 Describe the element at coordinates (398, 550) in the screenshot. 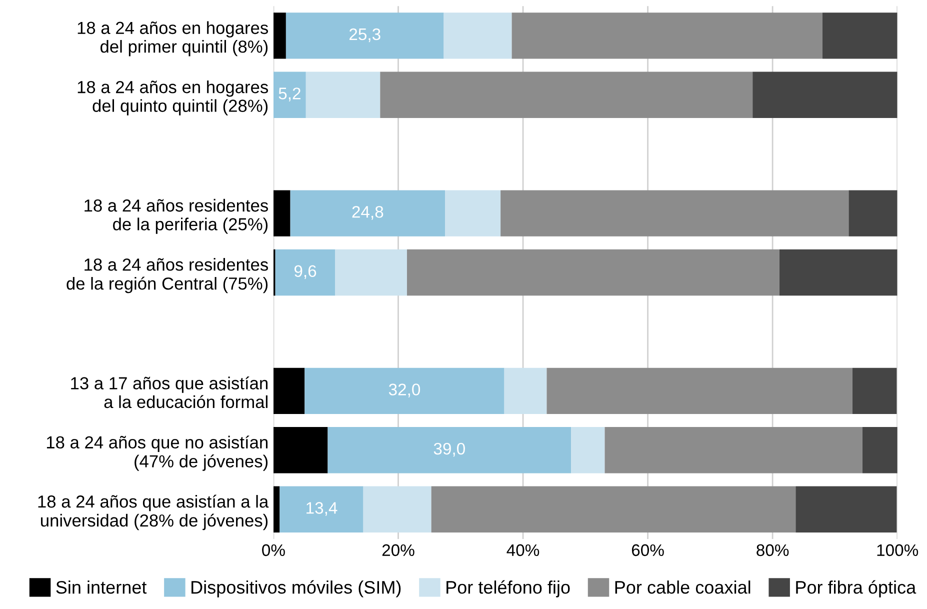

I see `x-tick-label: 20%` at that location.